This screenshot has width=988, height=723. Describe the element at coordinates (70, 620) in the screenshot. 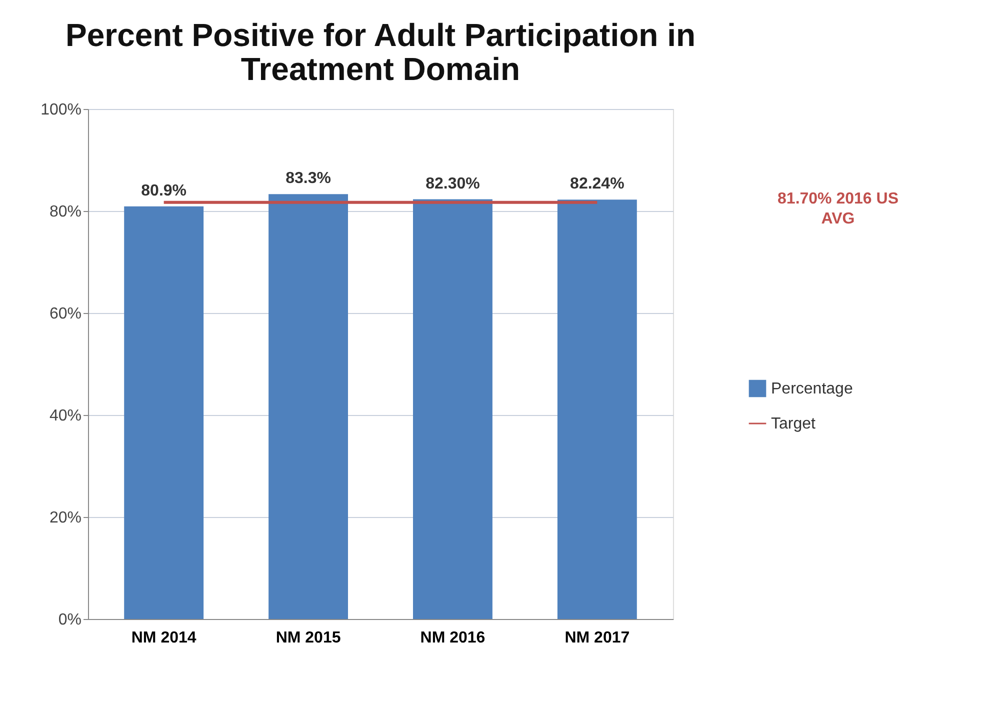

I see `y-tick-label: 0%` at that location.